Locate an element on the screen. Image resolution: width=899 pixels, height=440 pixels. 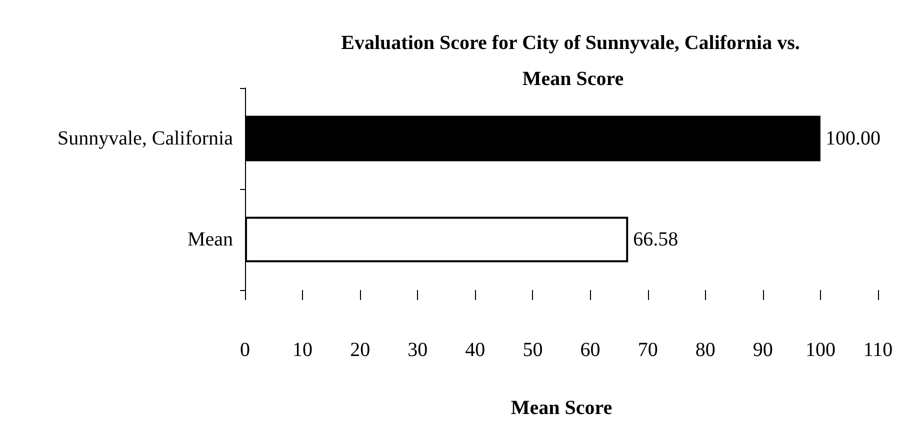
y-tick-label: Mean is located at coordinates (210, 239).